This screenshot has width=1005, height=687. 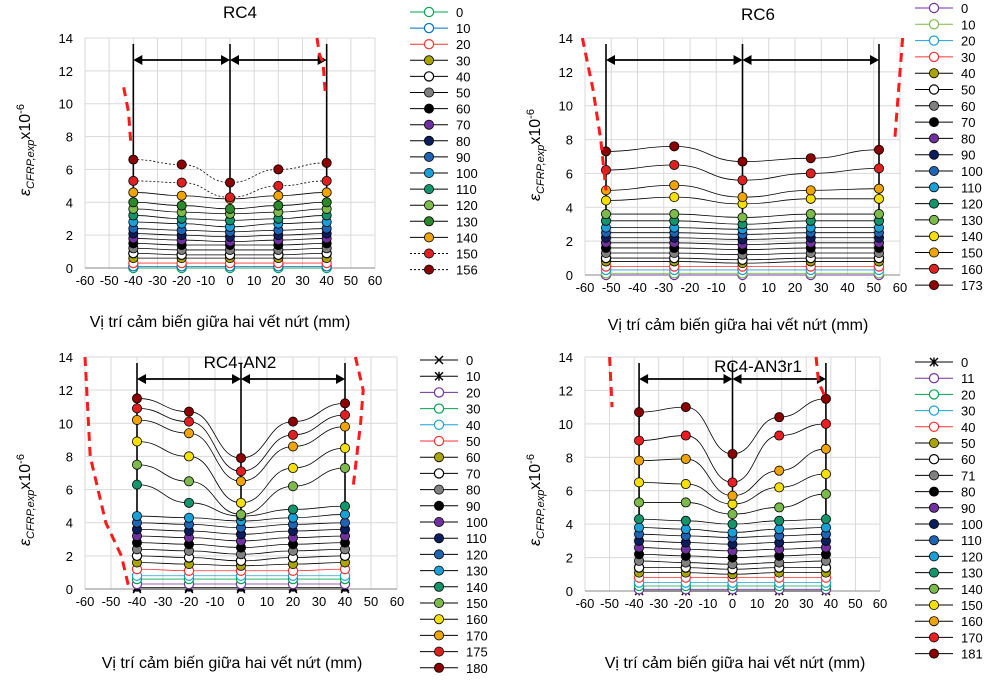 I want to click on legend-label: 100, so click(x=467, y=173).